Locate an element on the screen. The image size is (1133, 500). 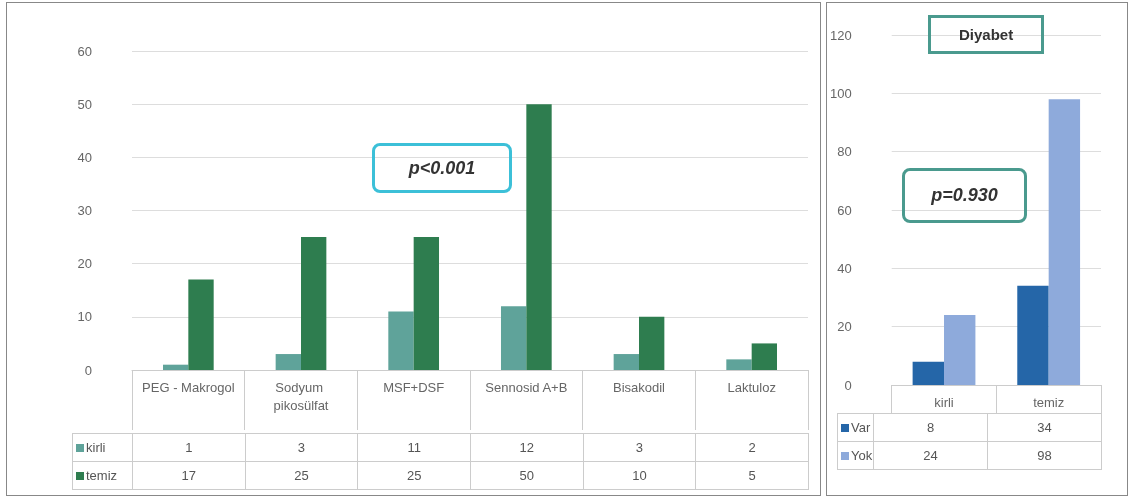
chart-title: Diyabet is located at coordinates (986, 34).